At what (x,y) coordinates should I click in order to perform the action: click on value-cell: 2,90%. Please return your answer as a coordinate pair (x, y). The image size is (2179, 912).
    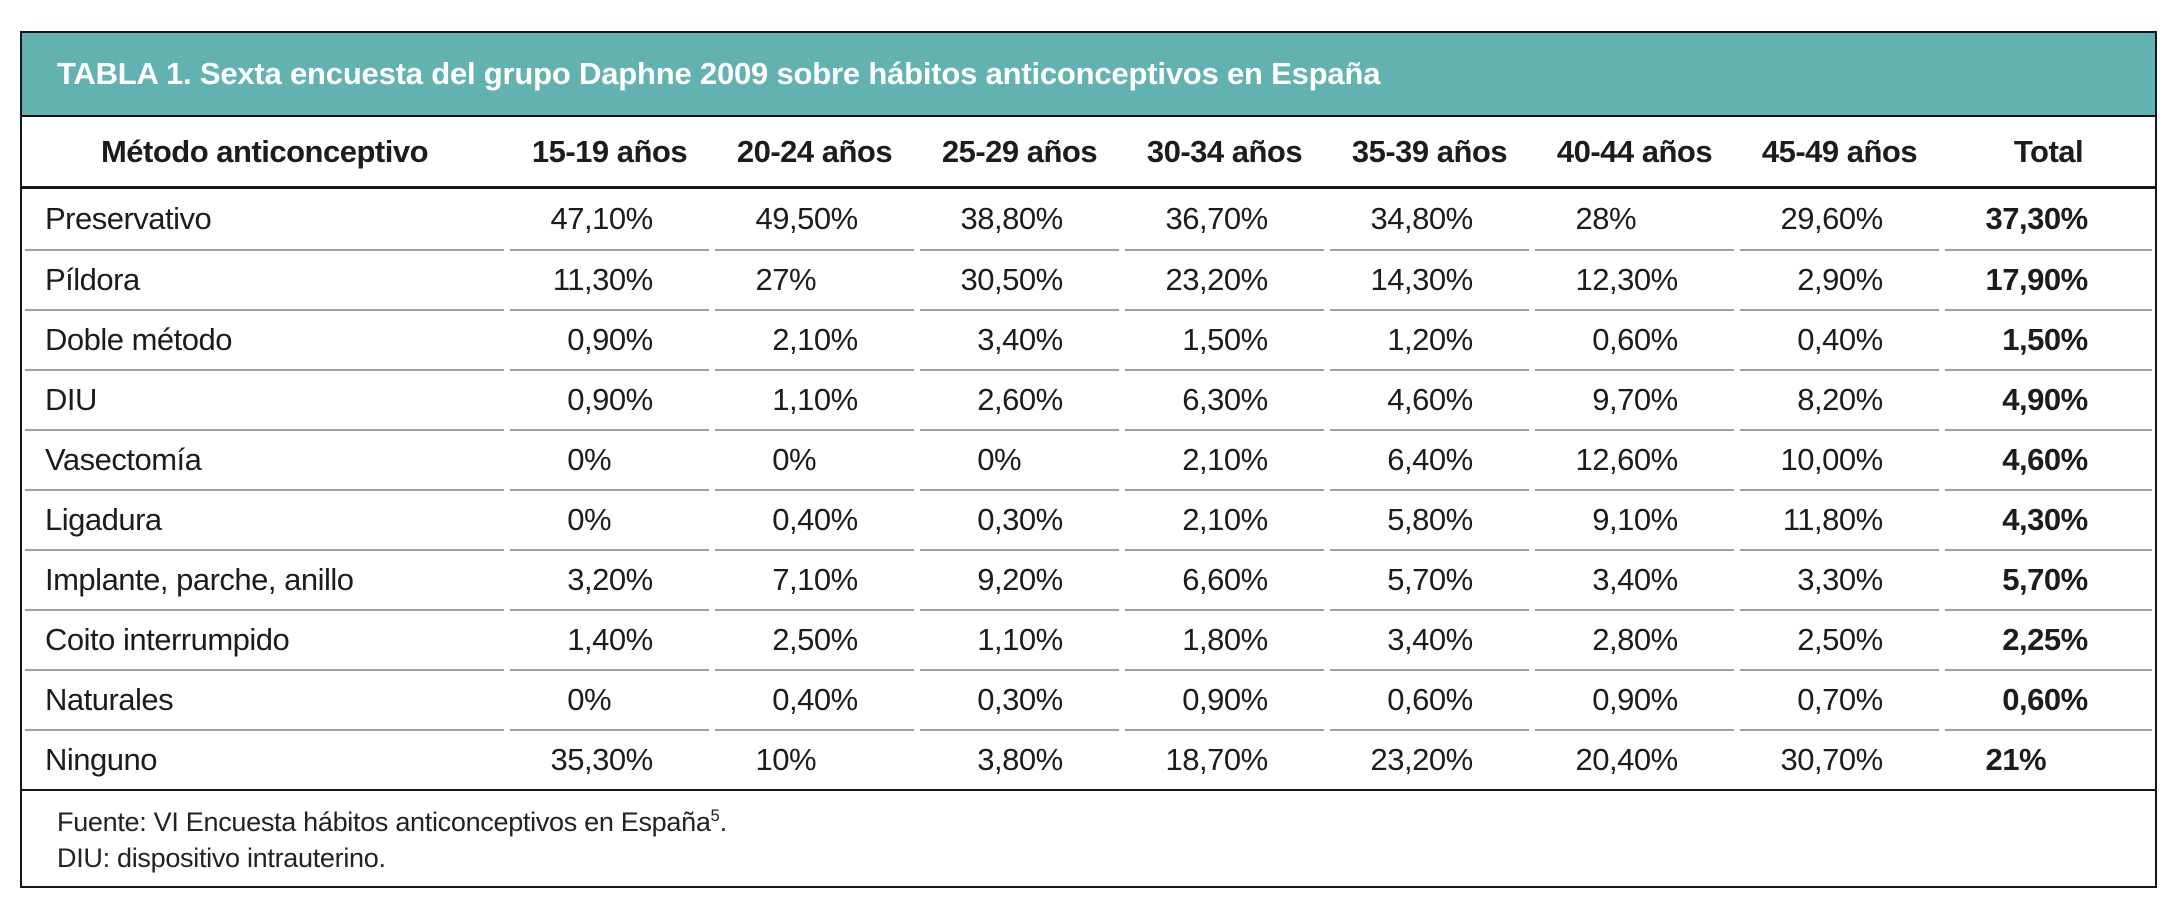
    Looking at the image, I should click on (1839, 279).